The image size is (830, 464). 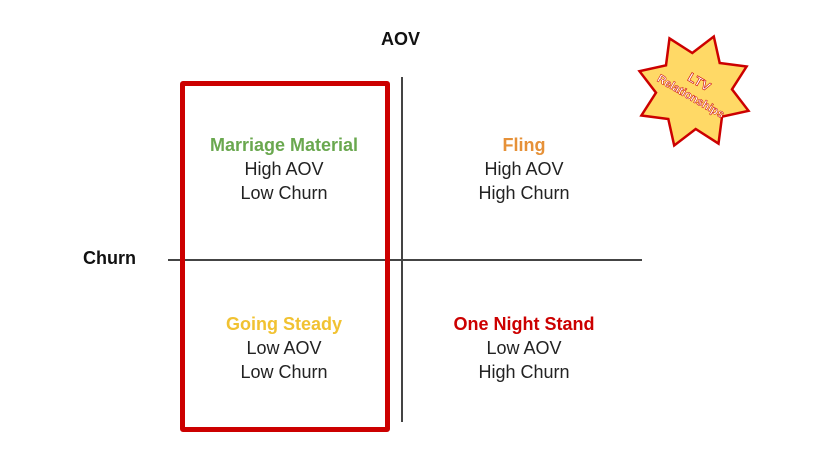 What do you see at coordinates (401, 39) in the screenshot?
I see `aov-axis-label: AOV` at bounding box center [401, 39].